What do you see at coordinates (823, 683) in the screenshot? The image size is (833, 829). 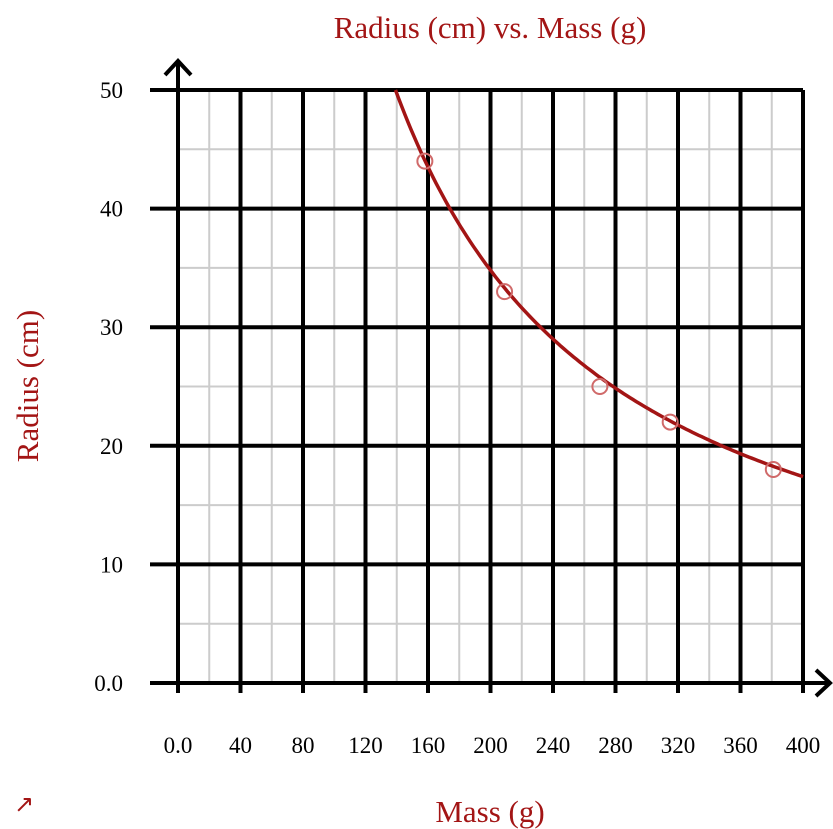 I see `x-axis-arrow-icon` at bounding box center [823, 683].